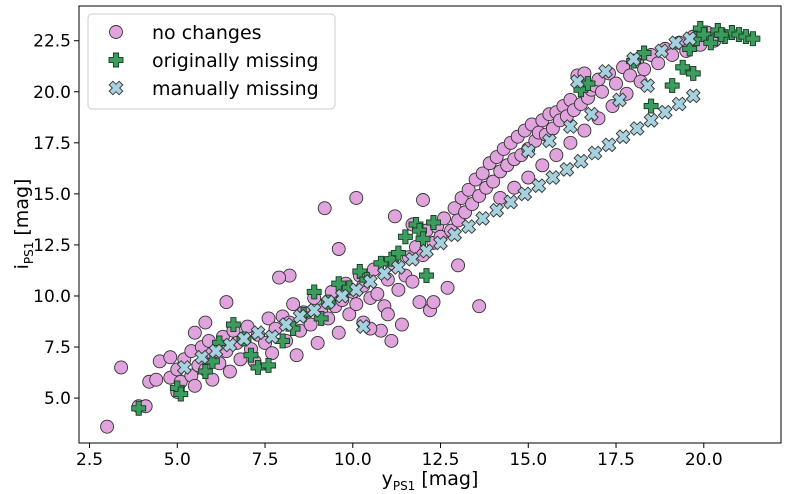  I want to click on x-tick-label: 2.5, so click(89, 460).